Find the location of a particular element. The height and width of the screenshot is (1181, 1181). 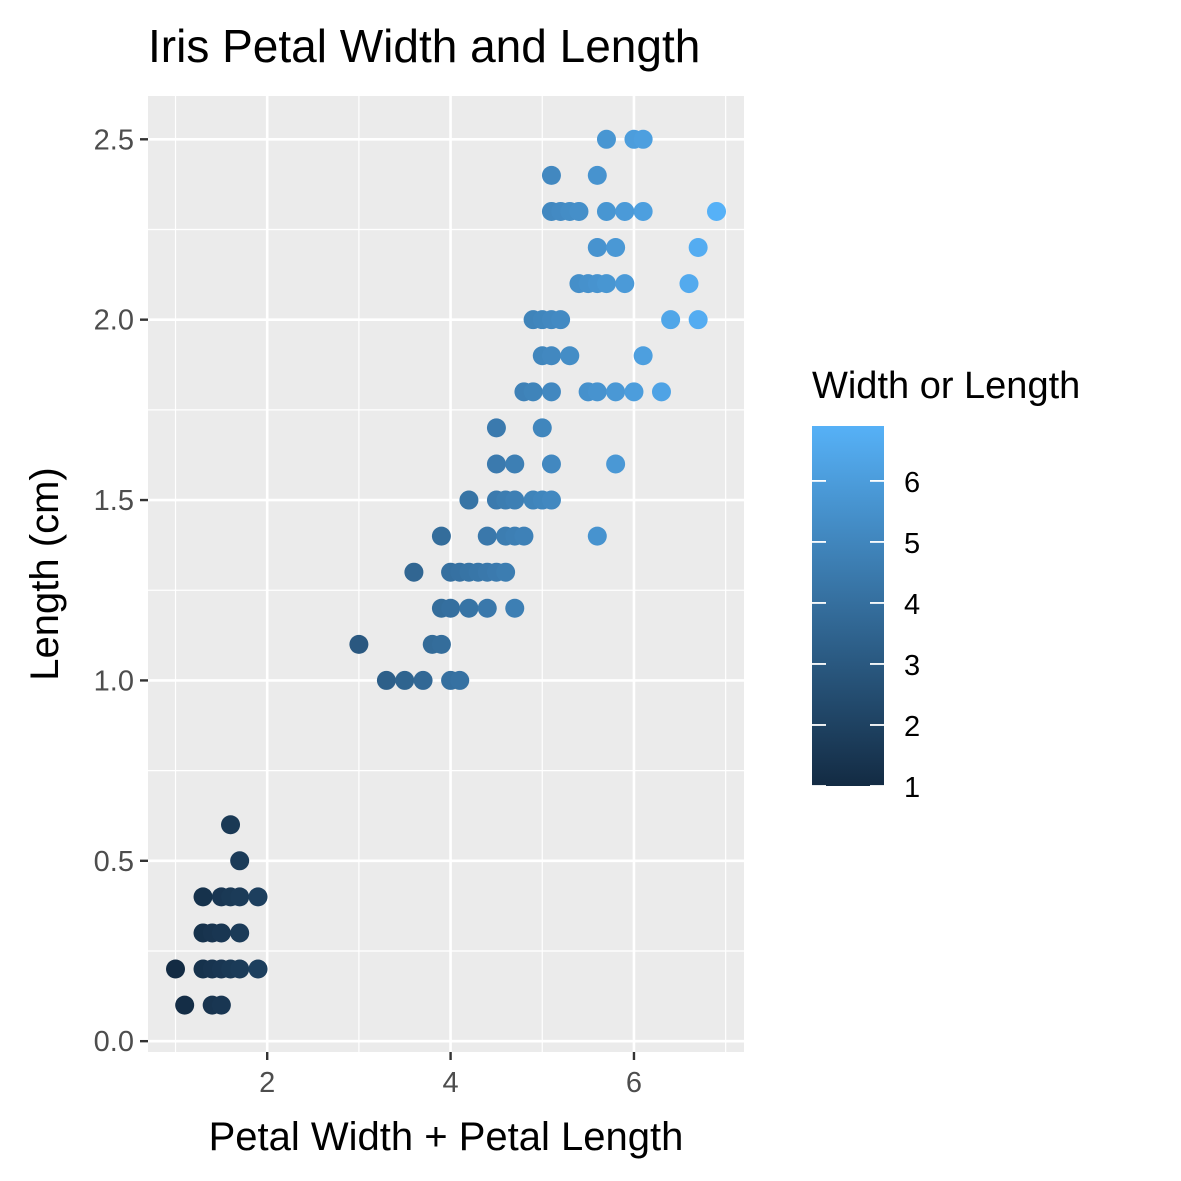

y-axis-title: Length (cm) is located at coordinates (45, 573).